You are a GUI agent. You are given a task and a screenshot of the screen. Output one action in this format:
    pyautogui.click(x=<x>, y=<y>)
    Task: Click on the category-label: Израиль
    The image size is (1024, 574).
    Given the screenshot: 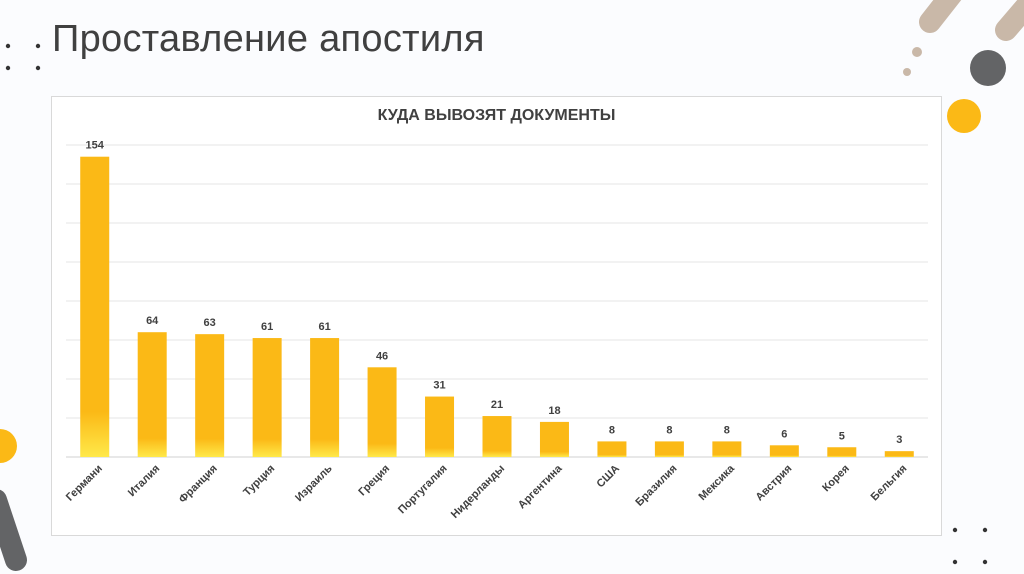 What is the action you would take?
    pyautogui.click(x=314, y=483)
    